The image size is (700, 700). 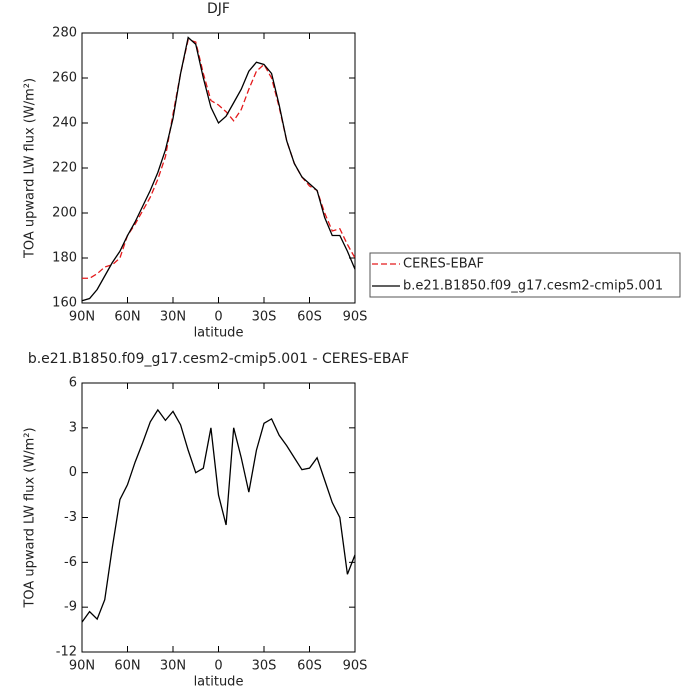 I want to click on y-tick-label: -6, so click(x=70, y=562).